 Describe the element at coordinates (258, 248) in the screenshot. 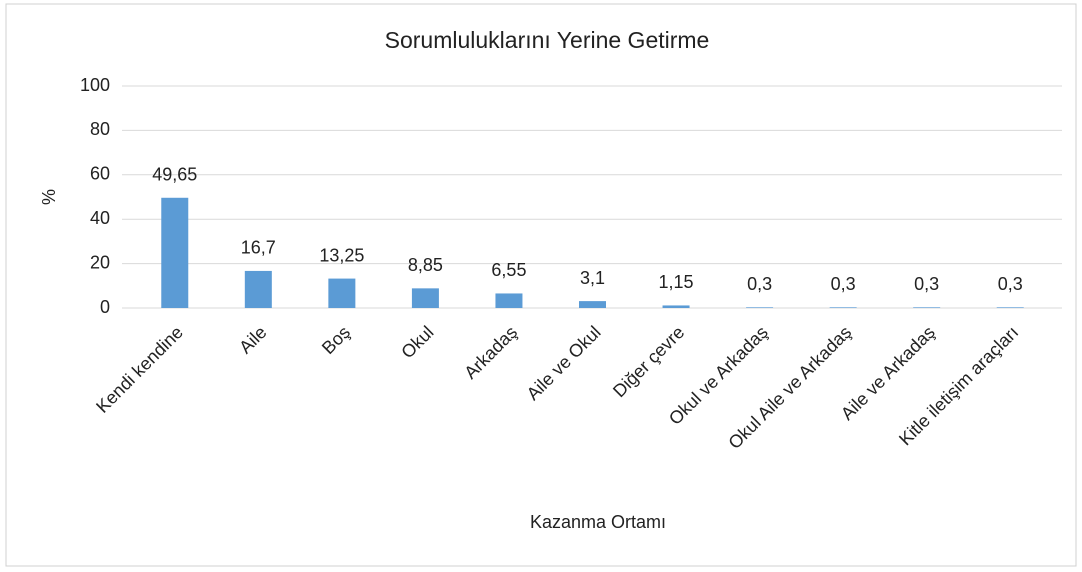

I see `data-label: 16,7` at that location.